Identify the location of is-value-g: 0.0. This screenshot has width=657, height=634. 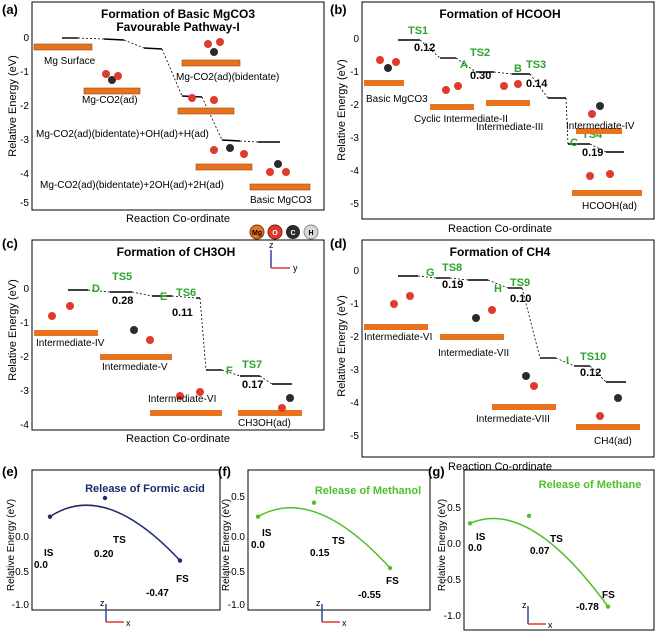
(475, 548).